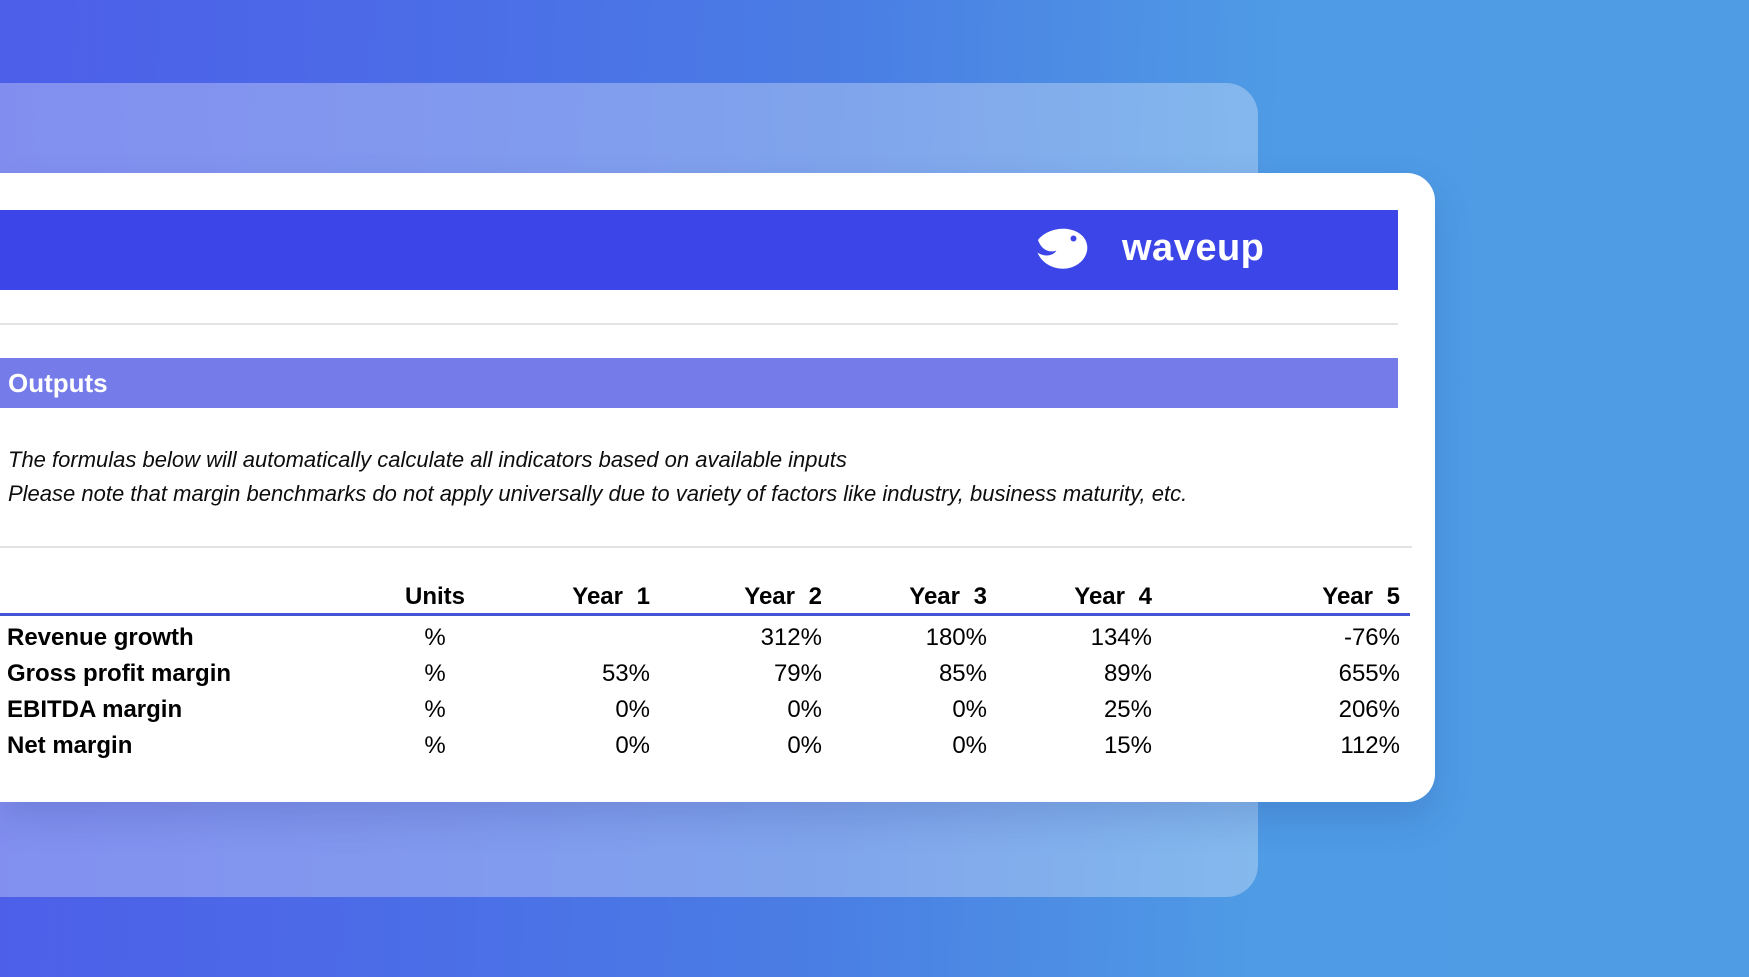  What do you see at coordinates (70, 745) in the screenshot?
I see `row-label: Net margin` at bounding box center [70, 745].